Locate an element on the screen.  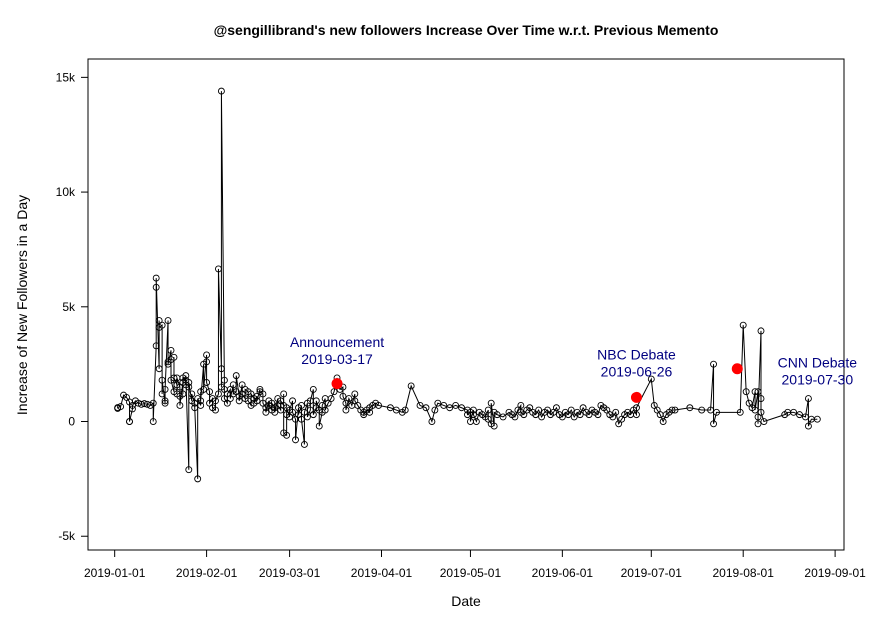
x-tick-label: 2019-03-01 is located at coordinates (290, 573).